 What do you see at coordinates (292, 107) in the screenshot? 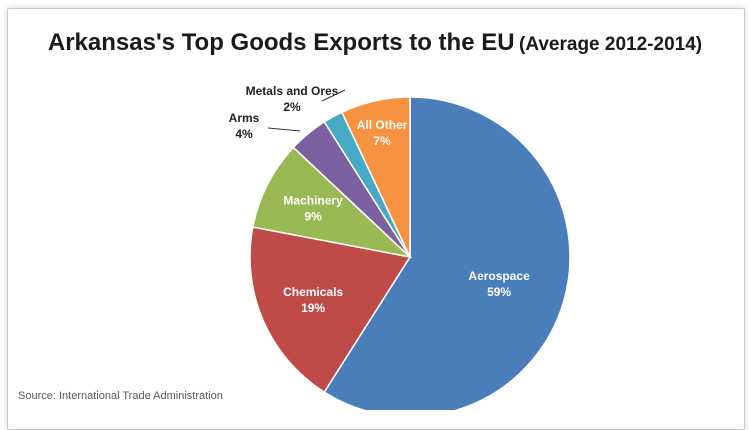
I see `slice-value-label: 2%` at bounding box center [292, 107].